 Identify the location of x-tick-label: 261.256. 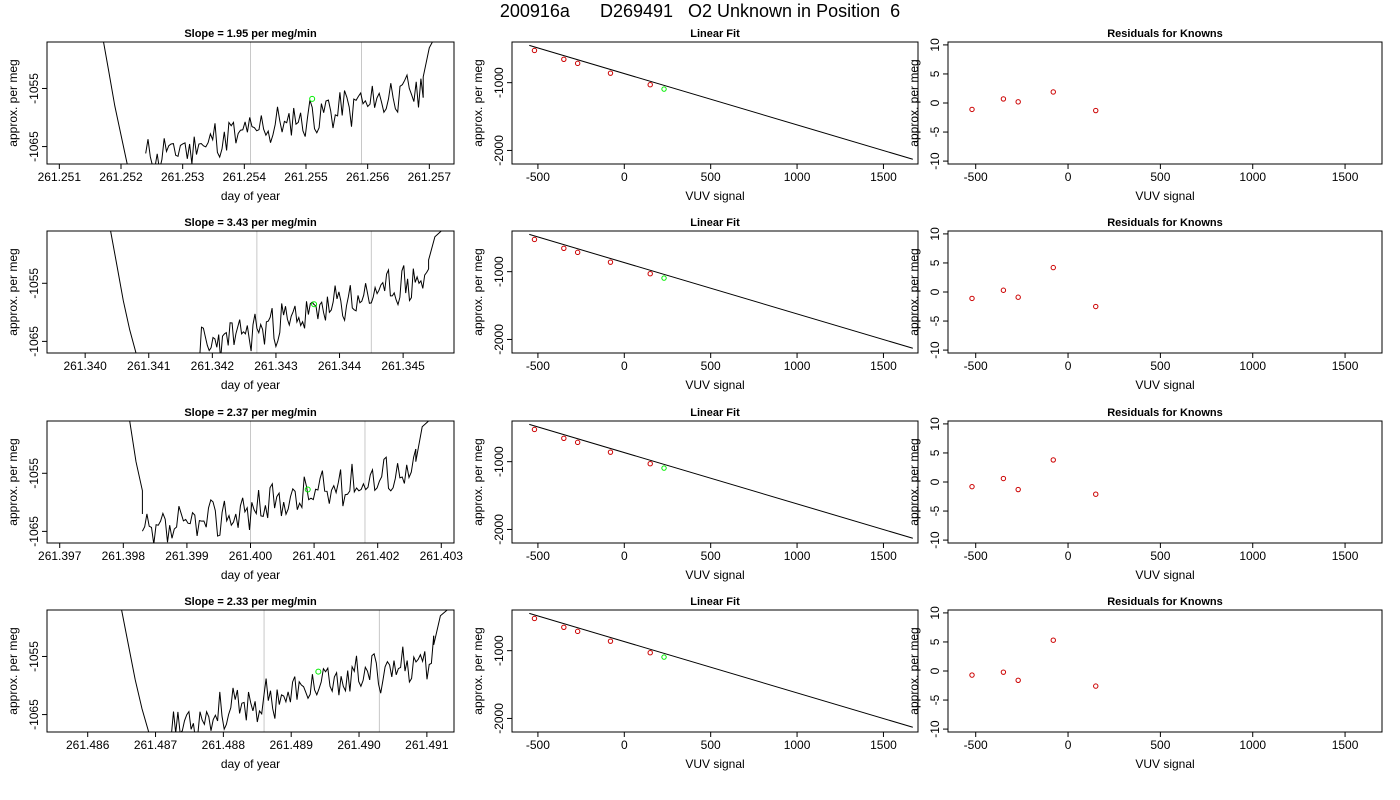
(368, 177).